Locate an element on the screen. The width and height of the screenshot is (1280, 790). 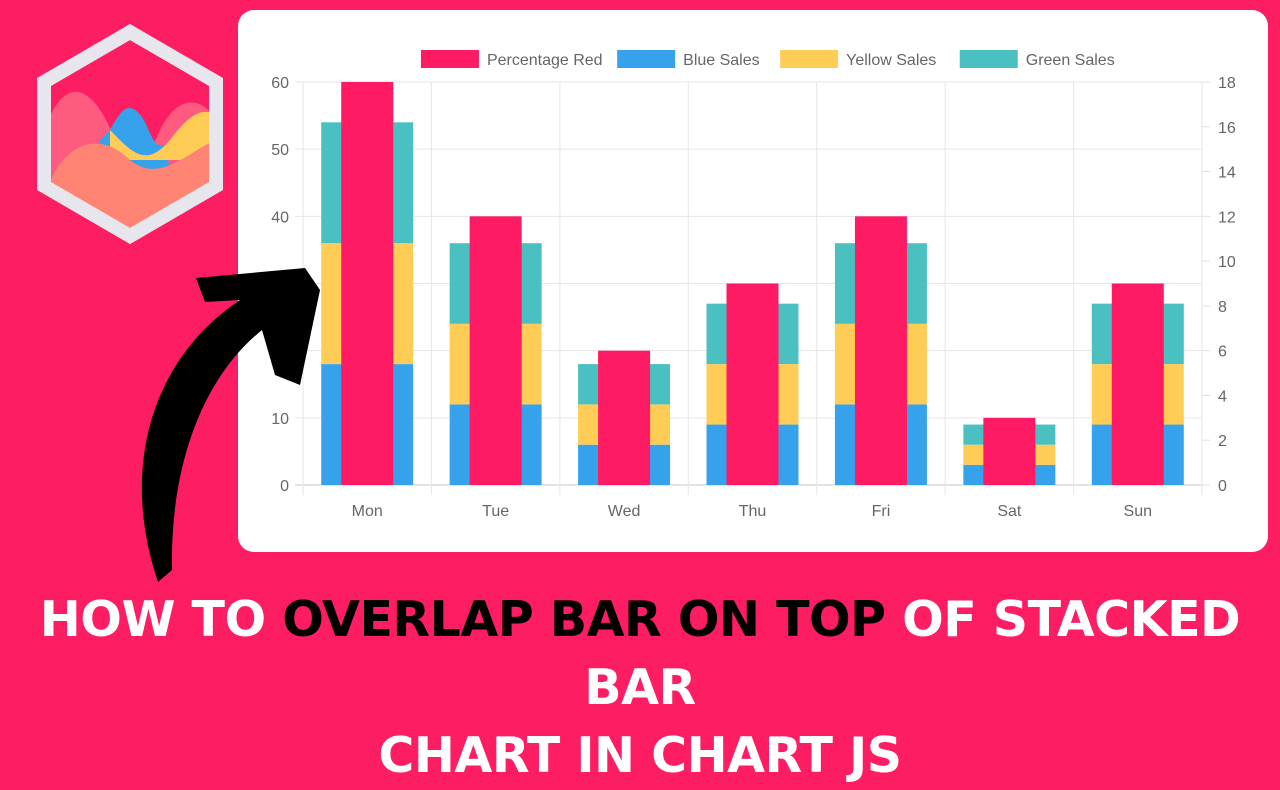
x-tick-label: Sun is located at coordinates (1138, 511).